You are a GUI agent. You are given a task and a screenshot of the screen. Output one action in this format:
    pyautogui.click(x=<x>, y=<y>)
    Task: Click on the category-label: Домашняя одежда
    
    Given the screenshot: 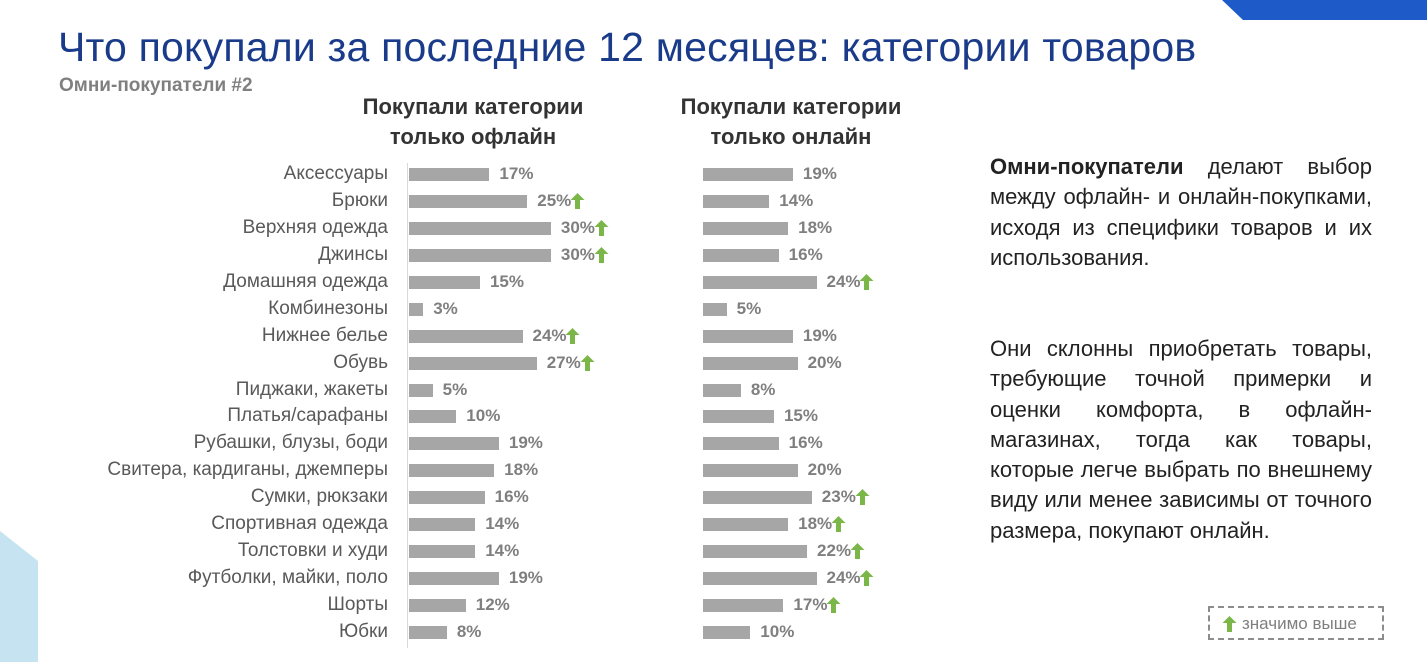 What is the action you would take?
    pyautogui.click(x=305, y=281)
    